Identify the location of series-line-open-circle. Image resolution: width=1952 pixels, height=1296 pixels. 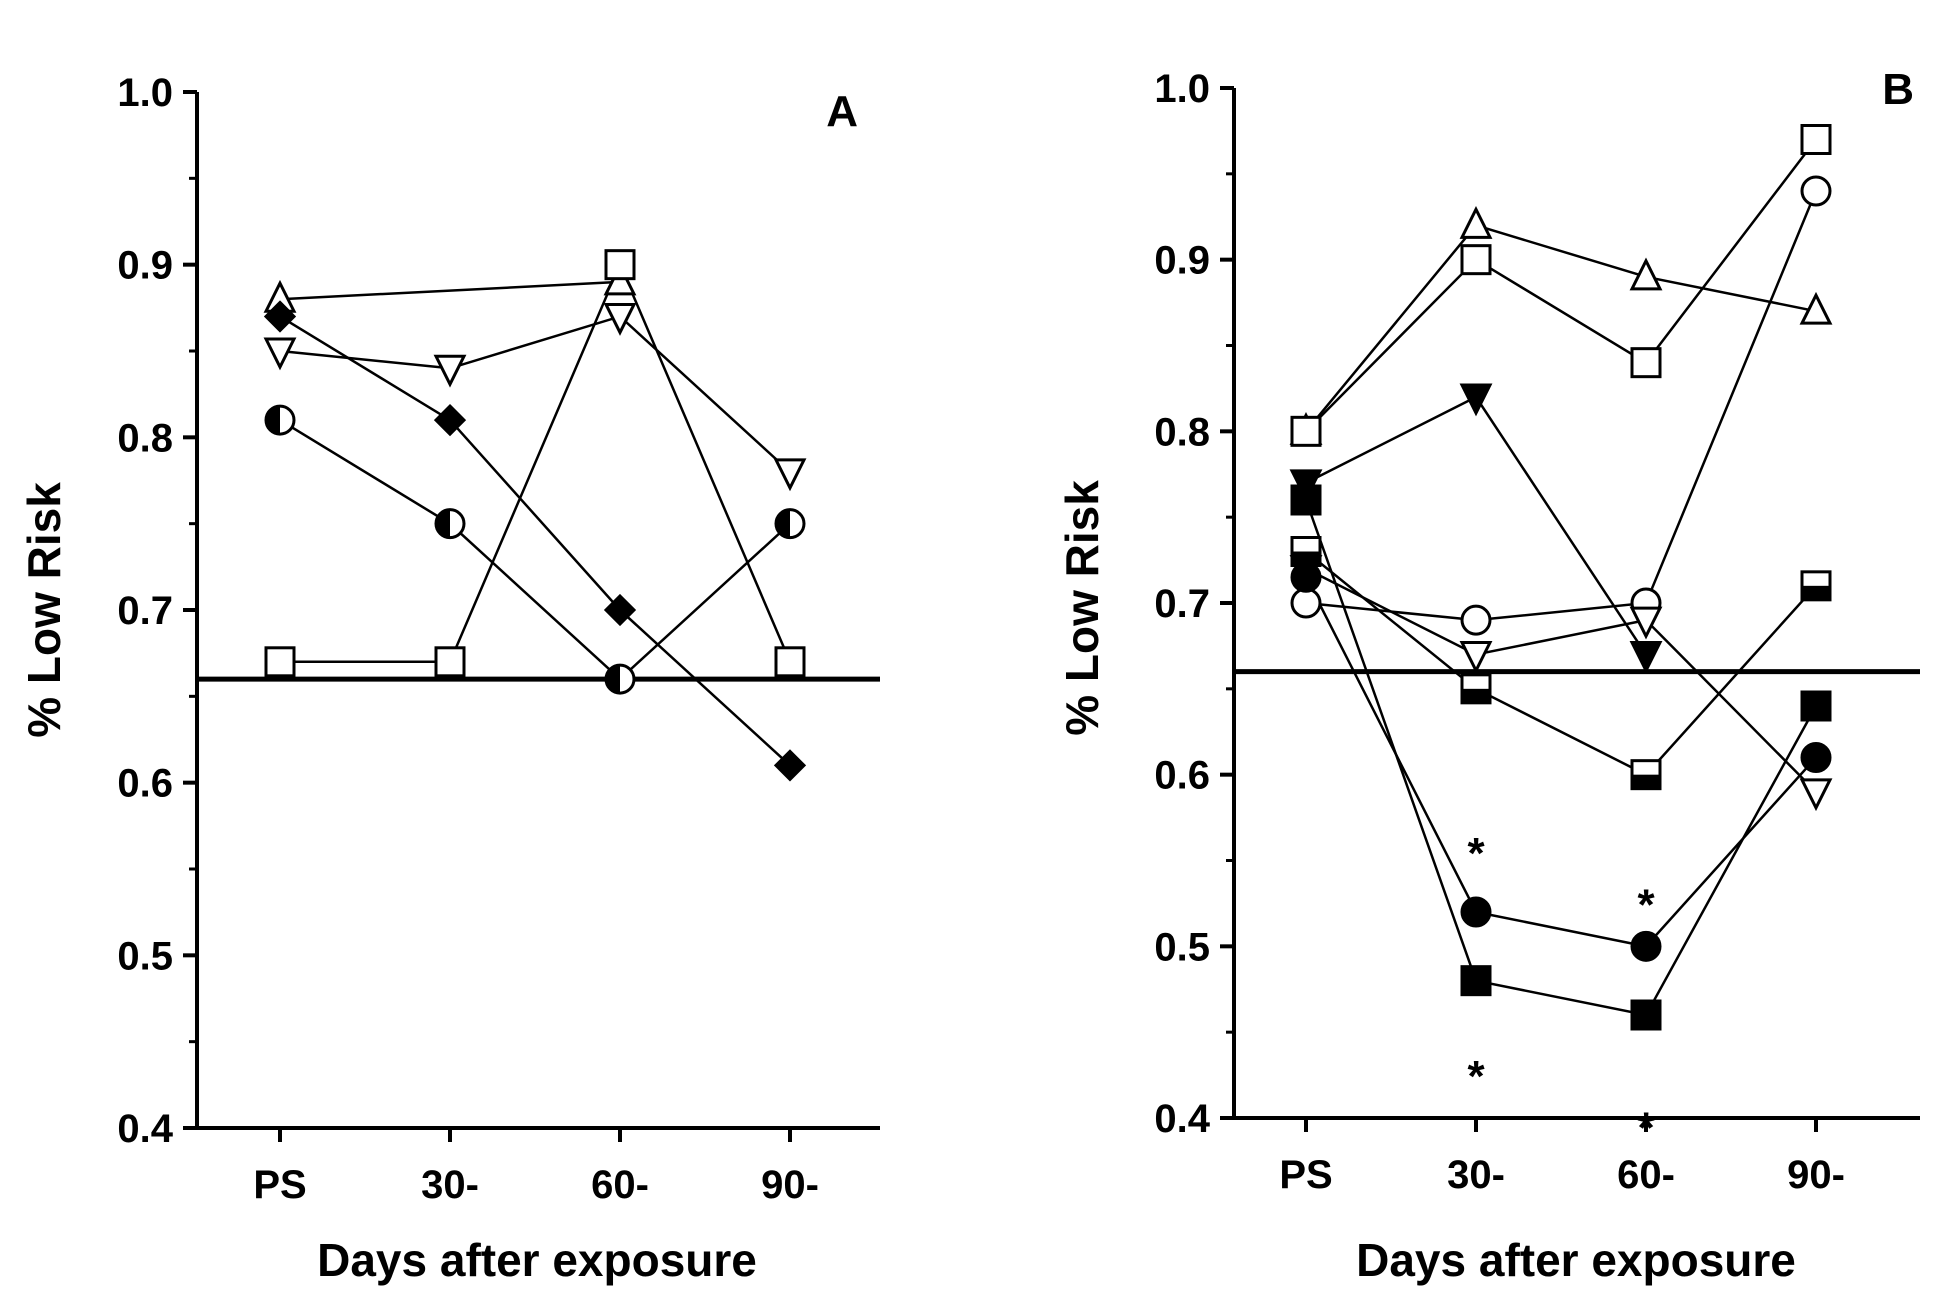
(1561, 406).